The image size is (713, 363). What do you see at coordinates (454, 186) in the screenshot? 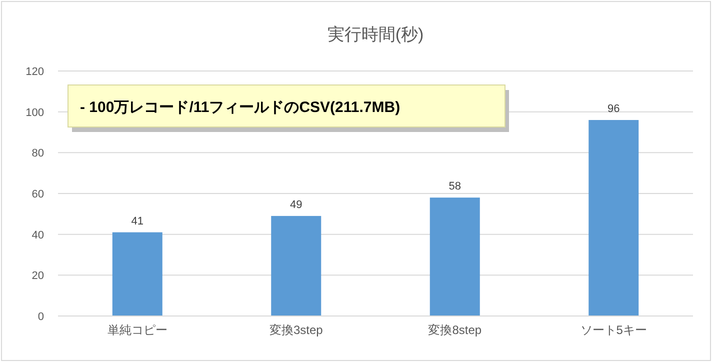
I see `data-label: 58` at bounding box center [454, 186].